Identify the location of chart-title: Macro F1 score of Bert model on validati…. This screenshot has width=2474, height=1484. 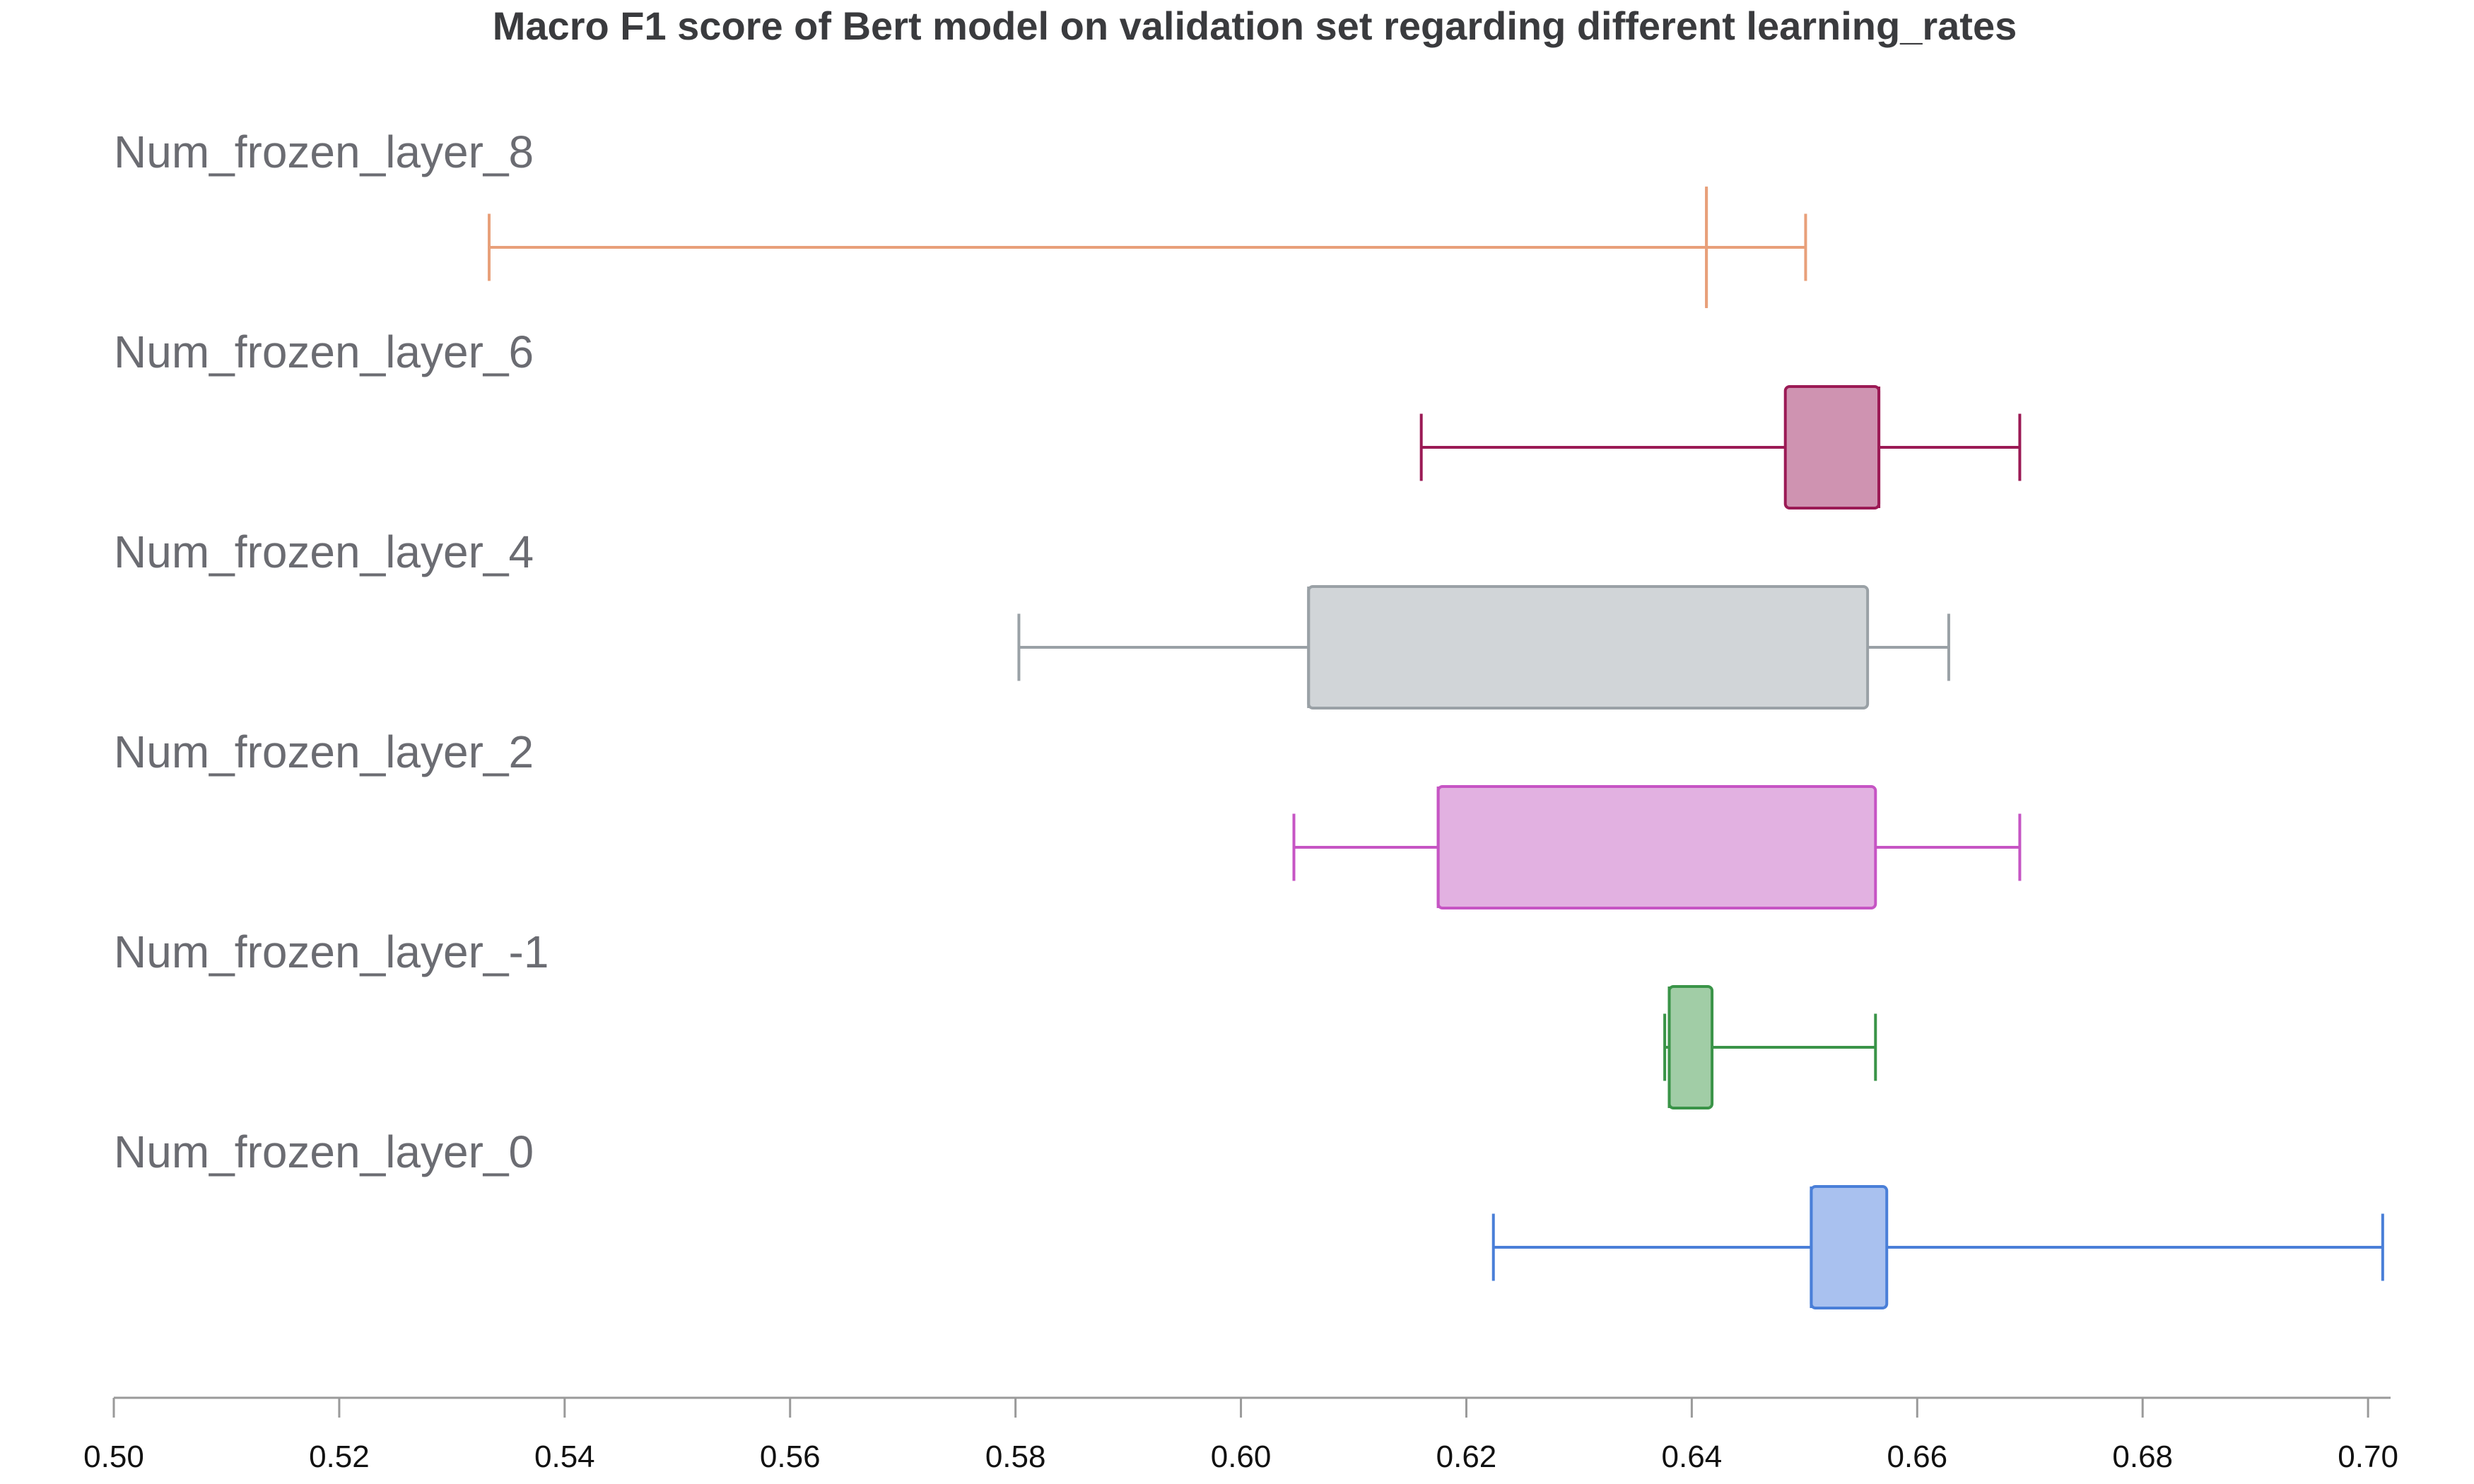
(1255, 26).